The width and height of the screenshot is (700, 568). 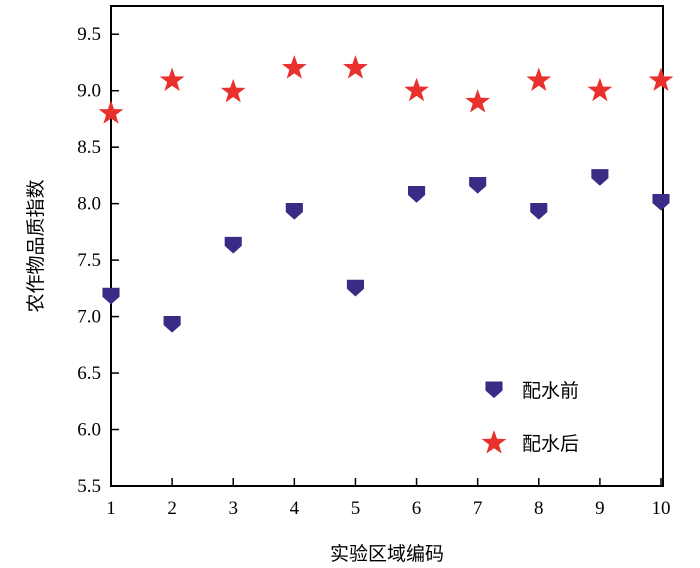 I want to click on legend-marker-after, so click(x=494, y=442).